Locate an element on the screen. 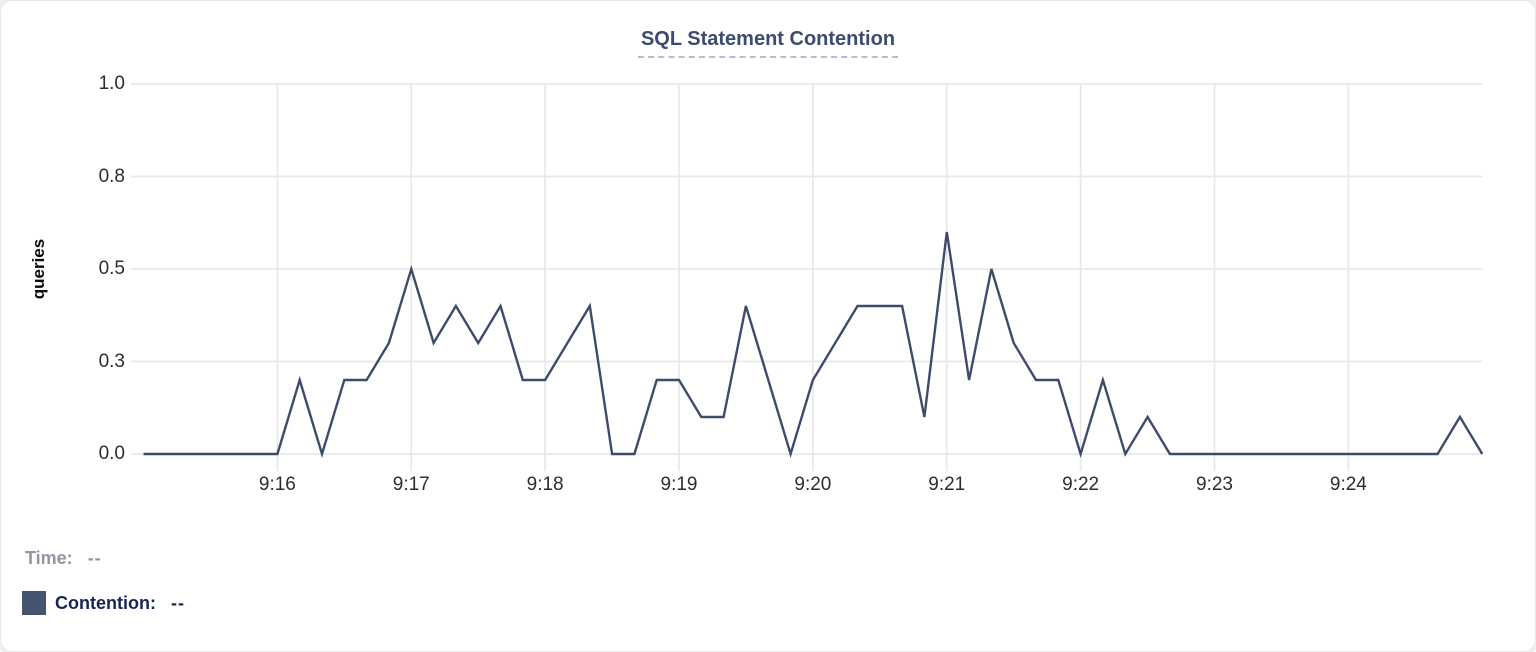 Image resolution: width=1536 pixels, height=652 pixels. legend-contention-label: Contention: is located at coordinates (105, 602).